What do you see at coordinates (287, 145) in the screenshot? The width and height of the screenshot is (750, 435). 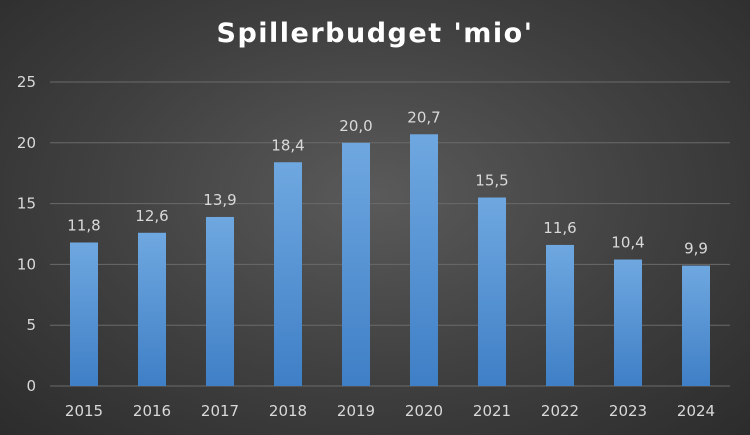 I see `data-label: 18,4` at bounding box center [287, 145].